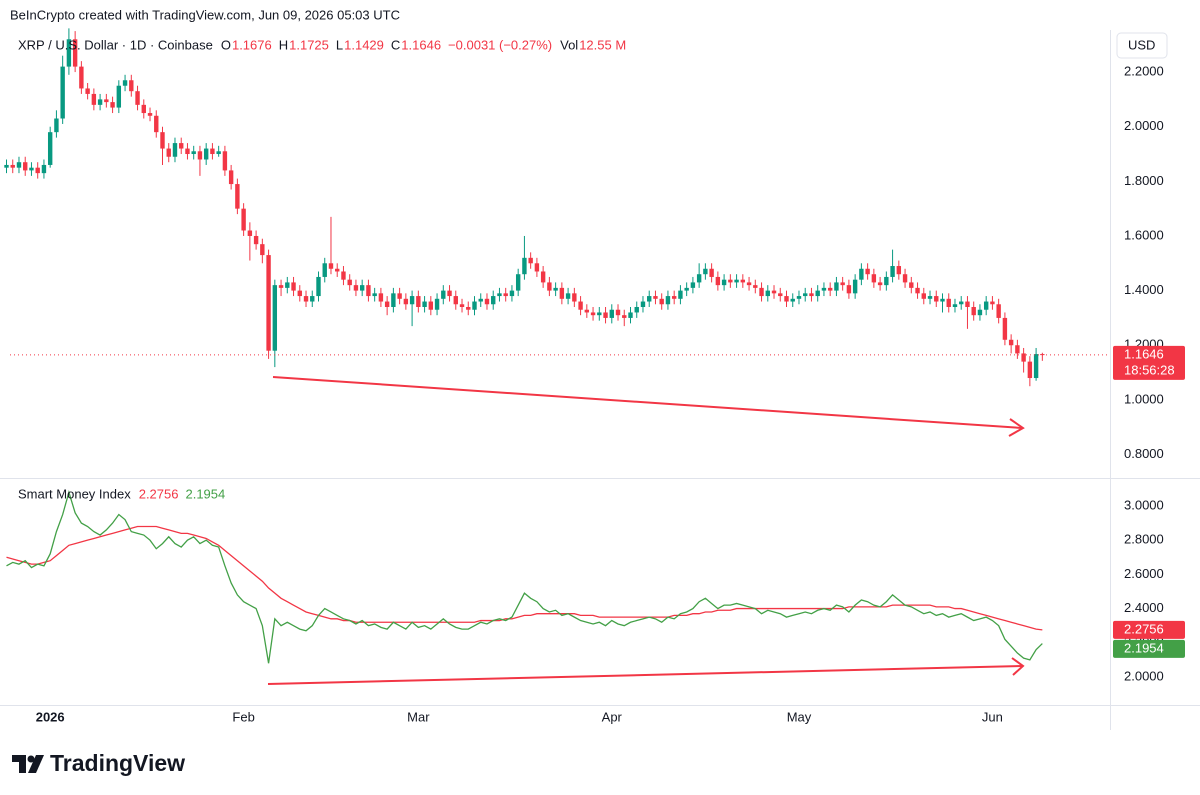 The image size is (1200, 795). I want to click on y-tick-label: 1.6000, so click(1144, 234).